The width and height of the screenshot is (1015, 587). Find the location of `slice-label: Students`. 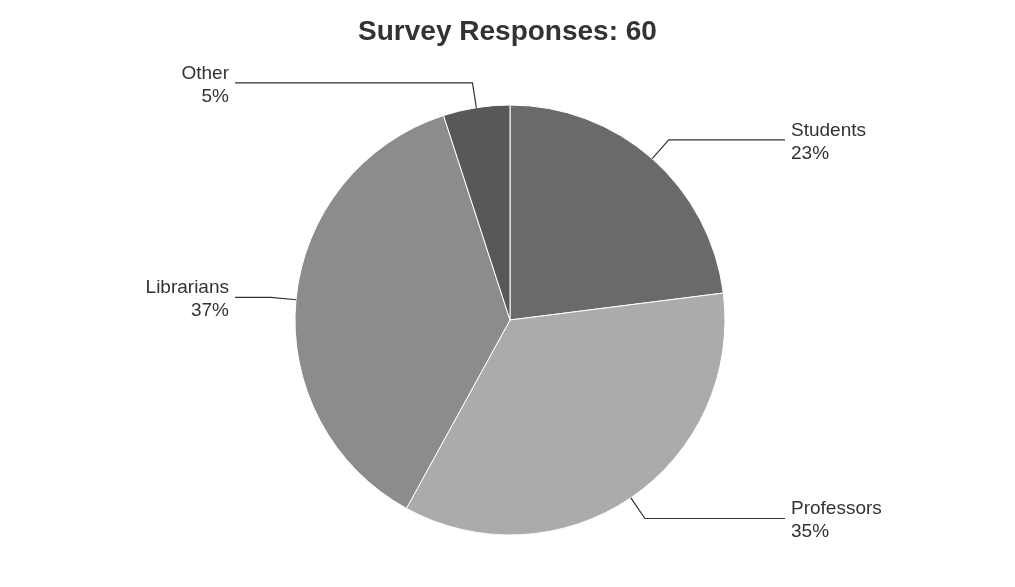

slice-label: Students is located at coordinates (828, 129).